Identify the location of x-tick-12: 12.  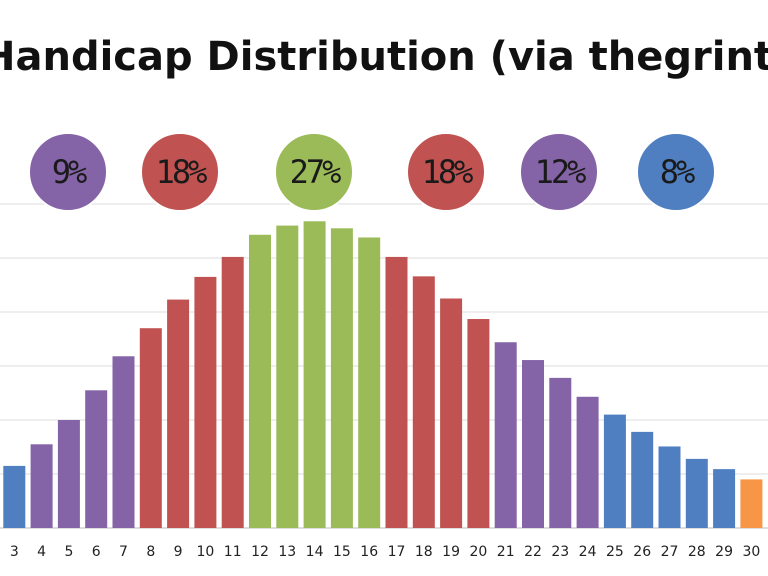
(260, 552).